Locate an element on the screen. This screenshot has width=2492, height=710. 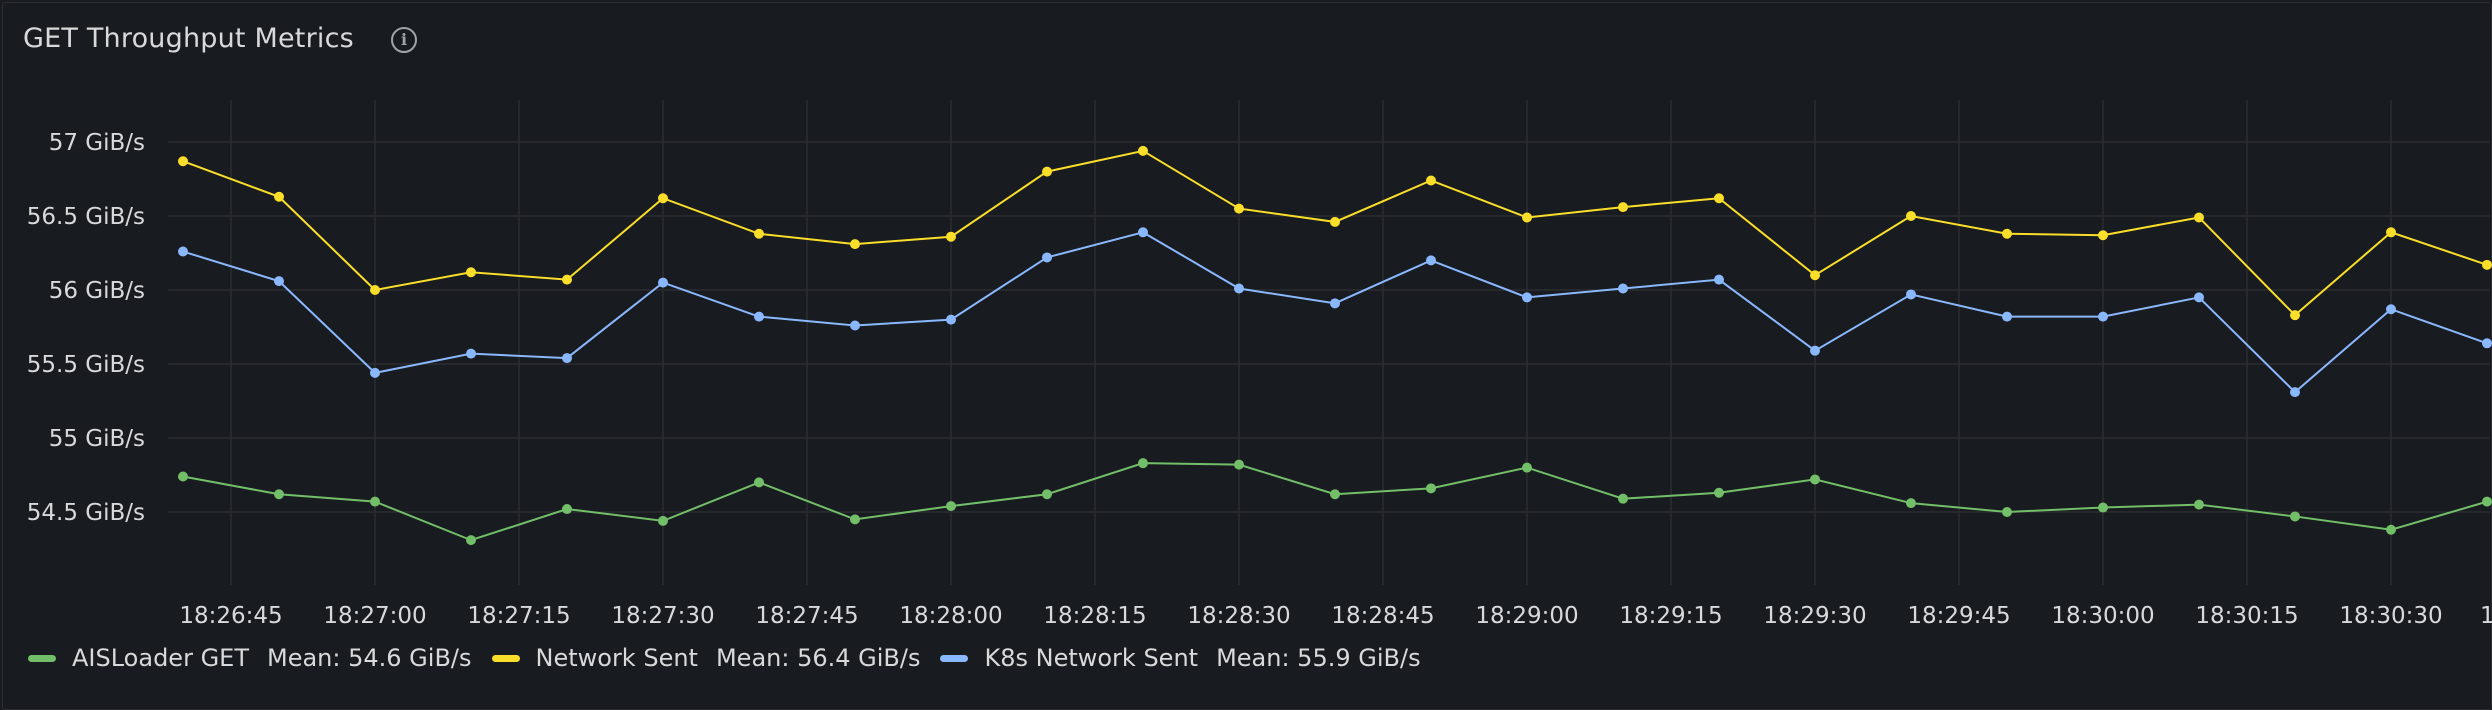
legend-series-name: AISLoader GET is located at coordinates (160, 658).